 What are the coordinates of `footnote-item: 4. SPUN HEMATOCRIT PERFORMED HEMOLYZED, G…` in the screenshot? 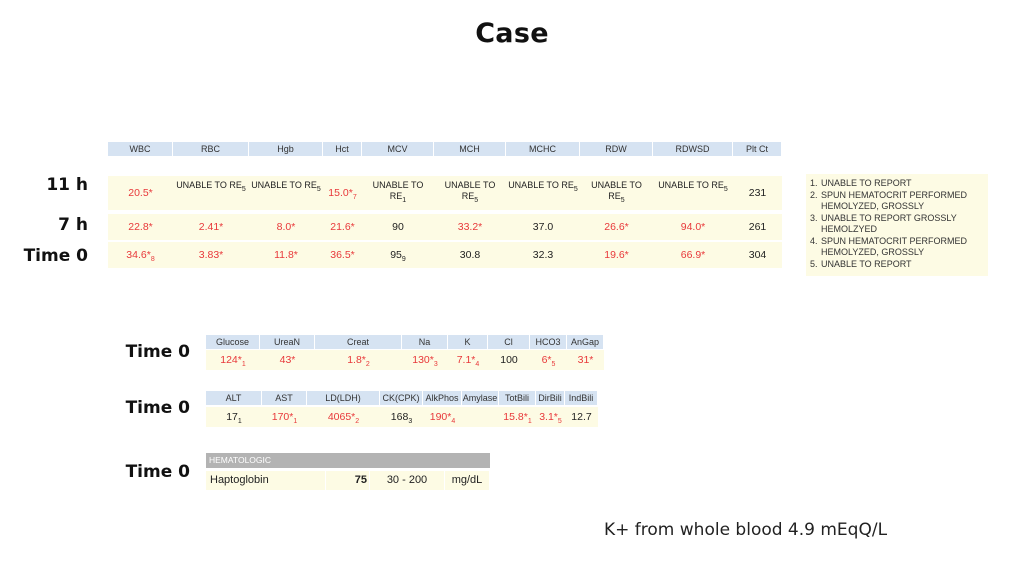 It's located at (897, 247).